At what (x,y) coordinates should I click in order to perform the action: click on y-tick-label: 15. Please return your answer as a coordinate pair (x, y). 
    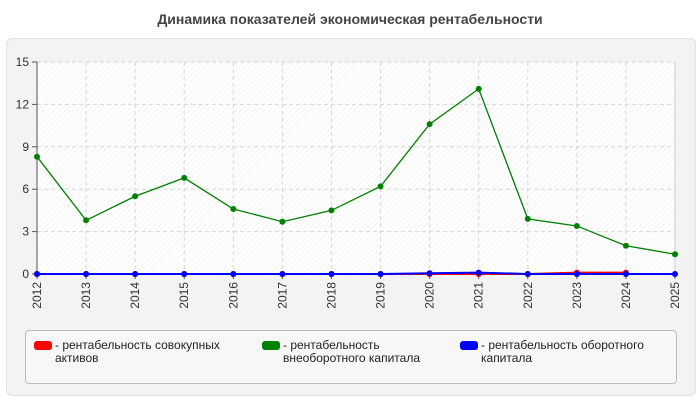
    Looking at the image, I should click on (23, 62).